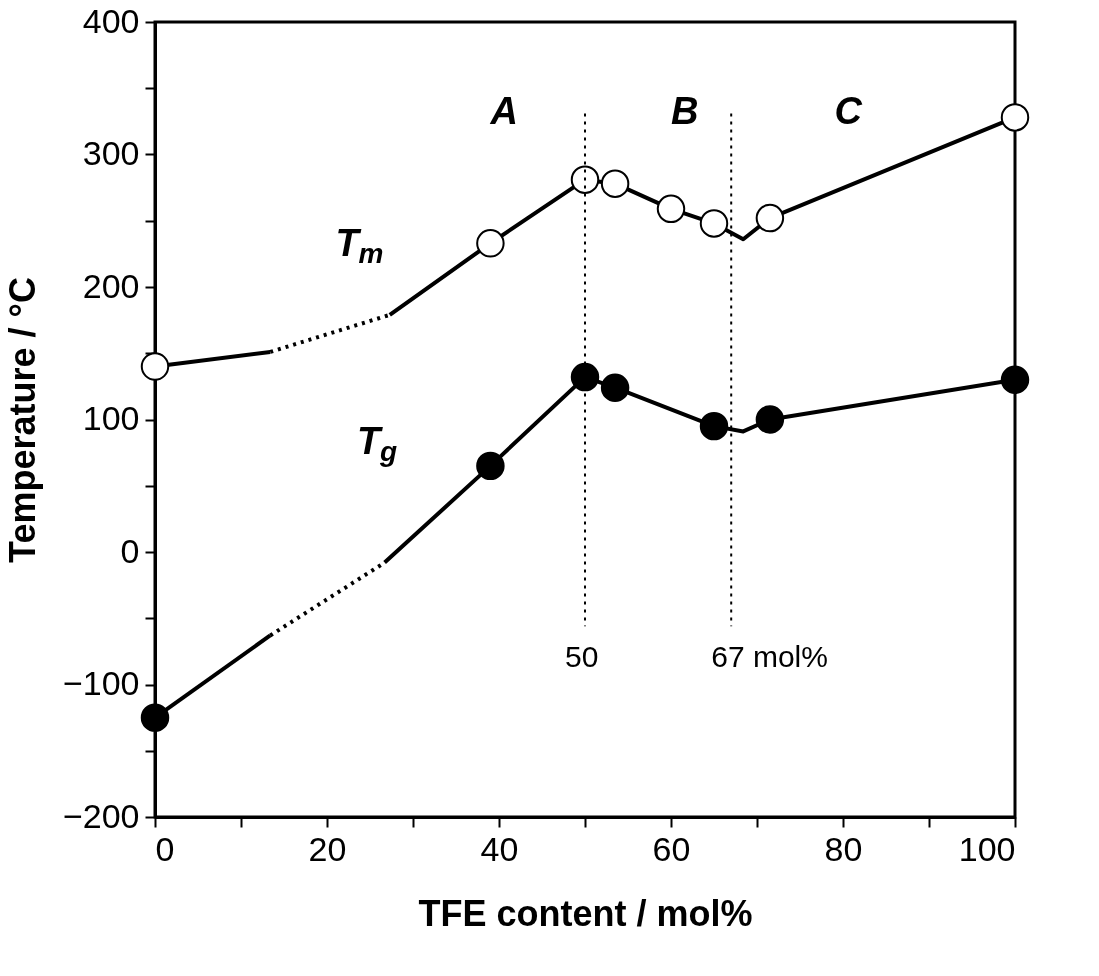 This screenshot has height=976, width=1099. Describe the element at coordinates (111, 418) in the screenshot. I see `y-tick-label: 100` at that location.